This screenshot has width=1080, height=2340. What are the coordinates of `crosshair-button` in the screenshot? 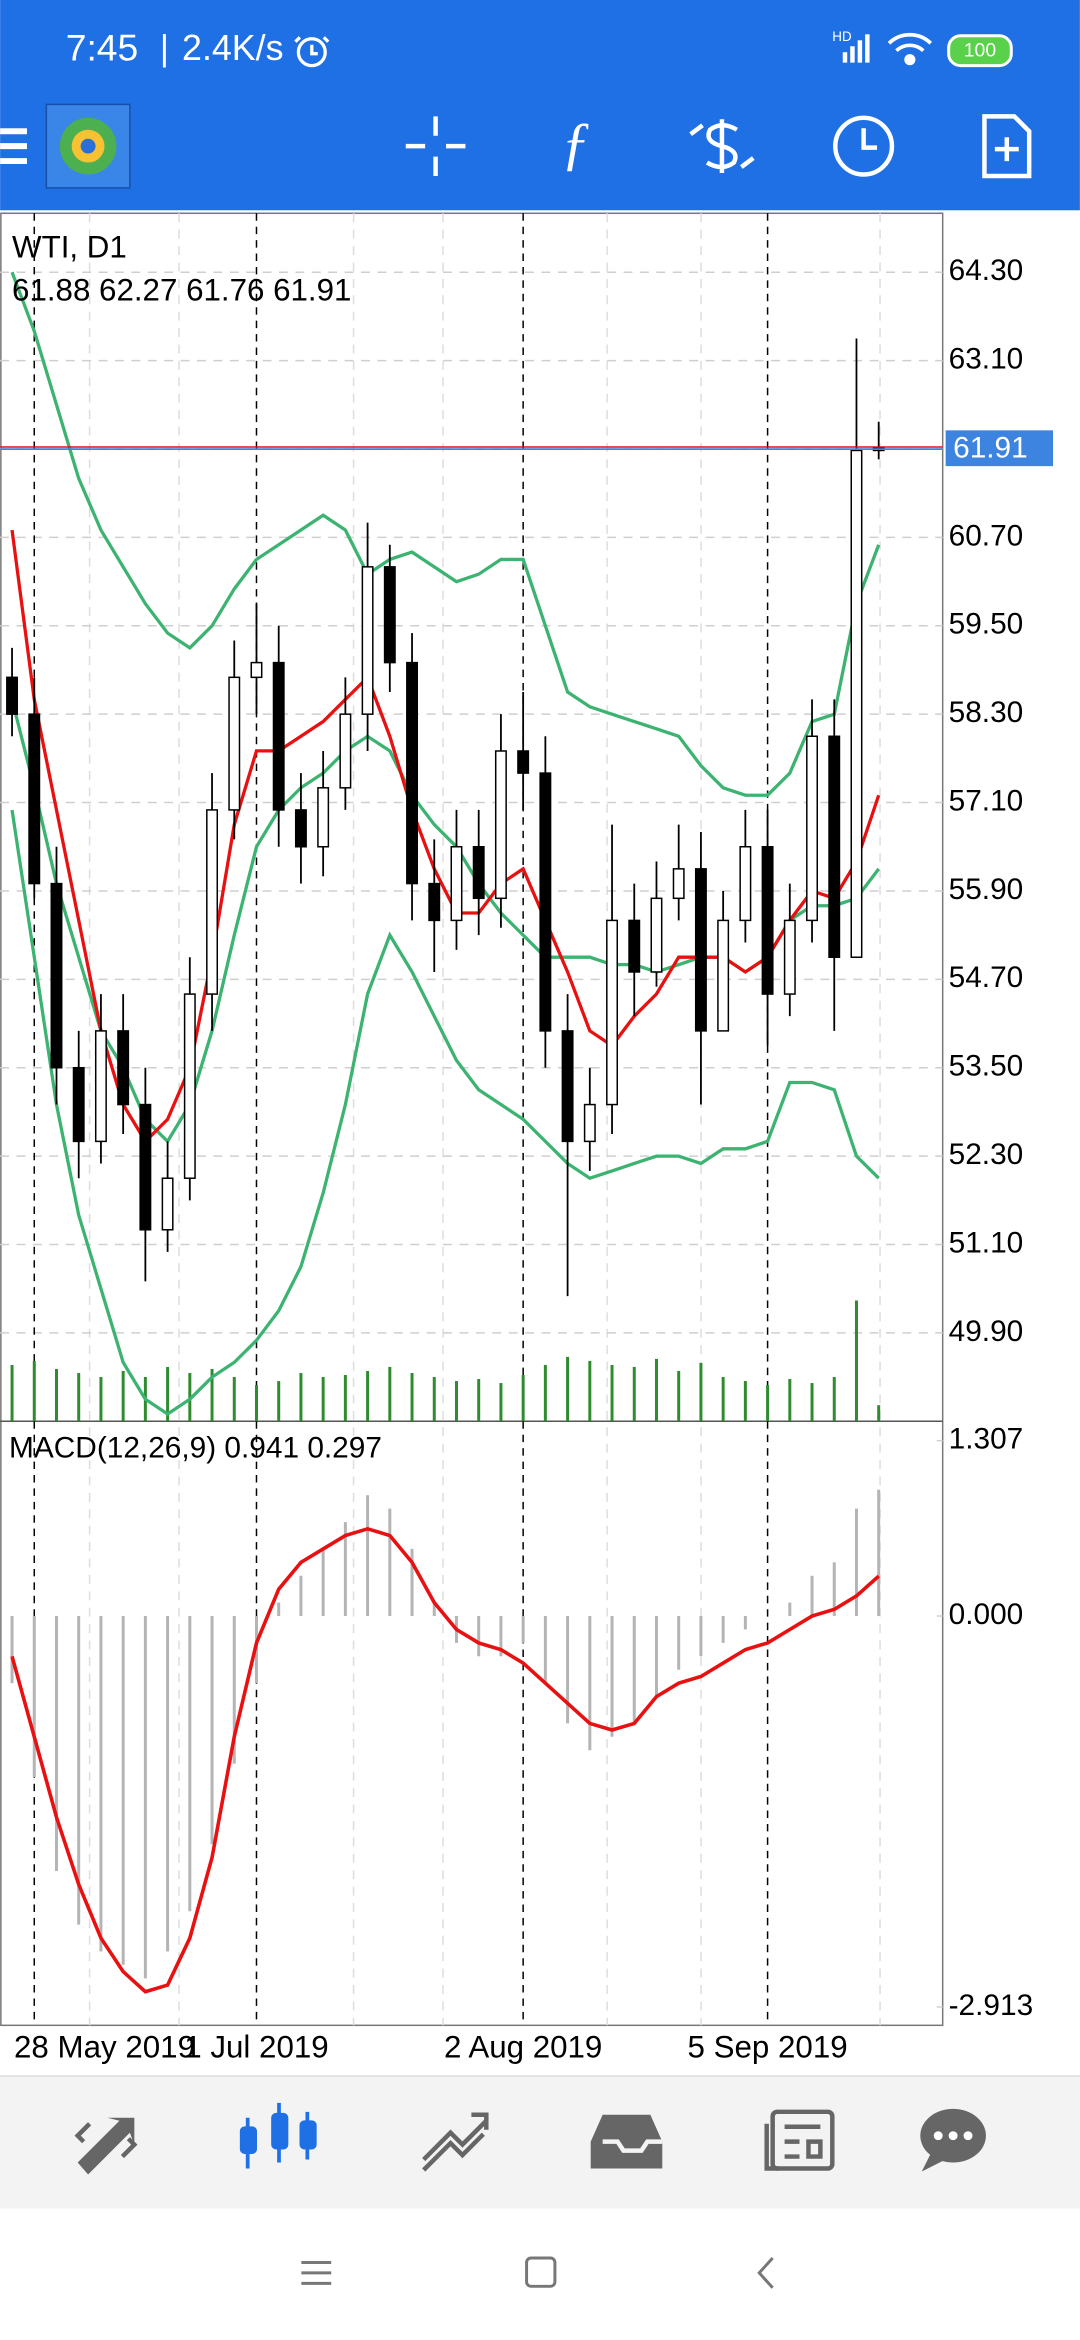 It's located at (435, 146).